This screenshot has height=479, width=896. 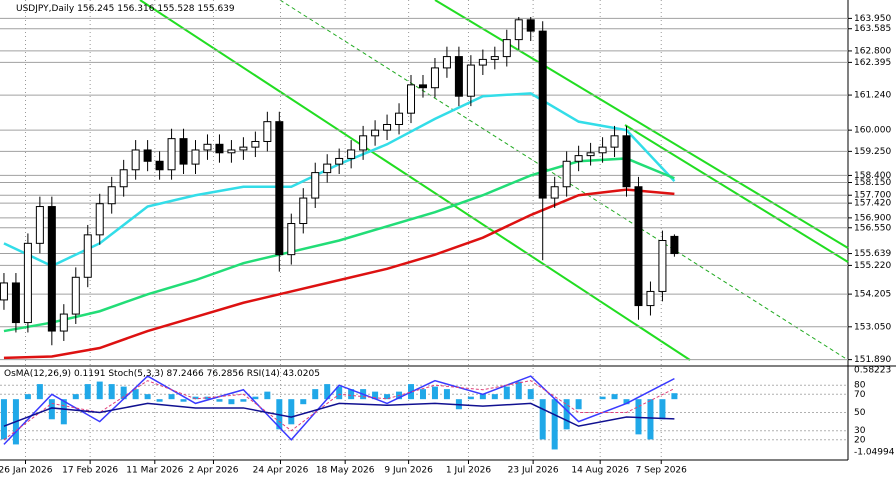 What do you see at coordinates (872, 204) in the screenshot?
I see `y-tick-label: 157.420` at bounding box center [872, 204].